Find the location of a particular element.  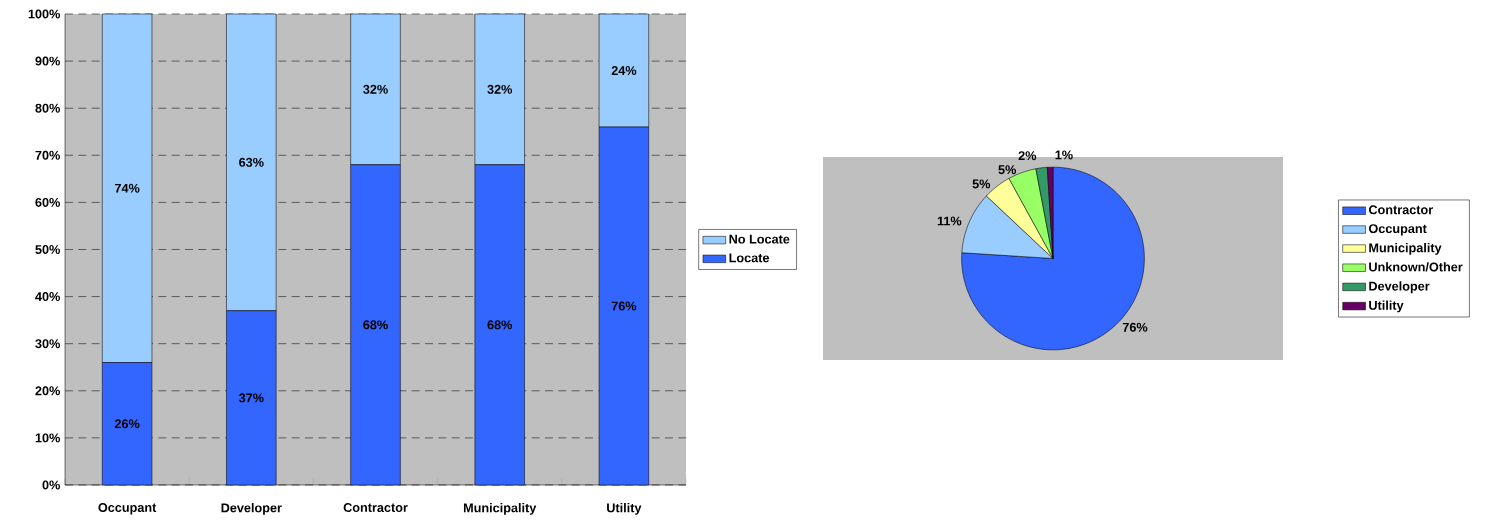

legend-label: Occupant is located at coordinates (1397, 230).